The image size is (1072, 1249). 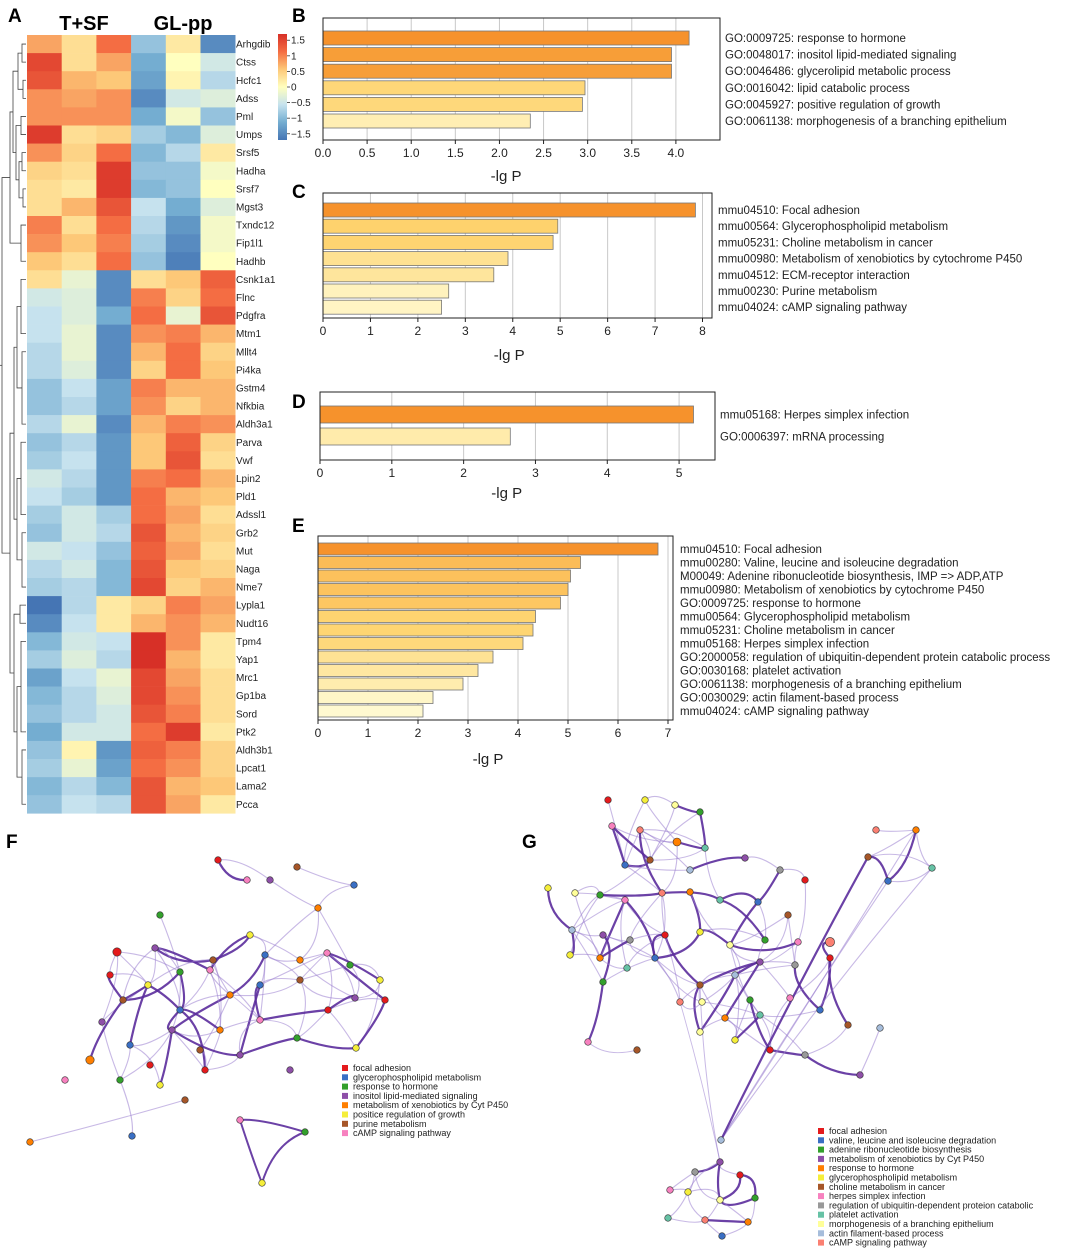 What do you see at coordinates (207, 1021) in the screenshot?
I see `network-nodes` at bounding box center [207, 1021].